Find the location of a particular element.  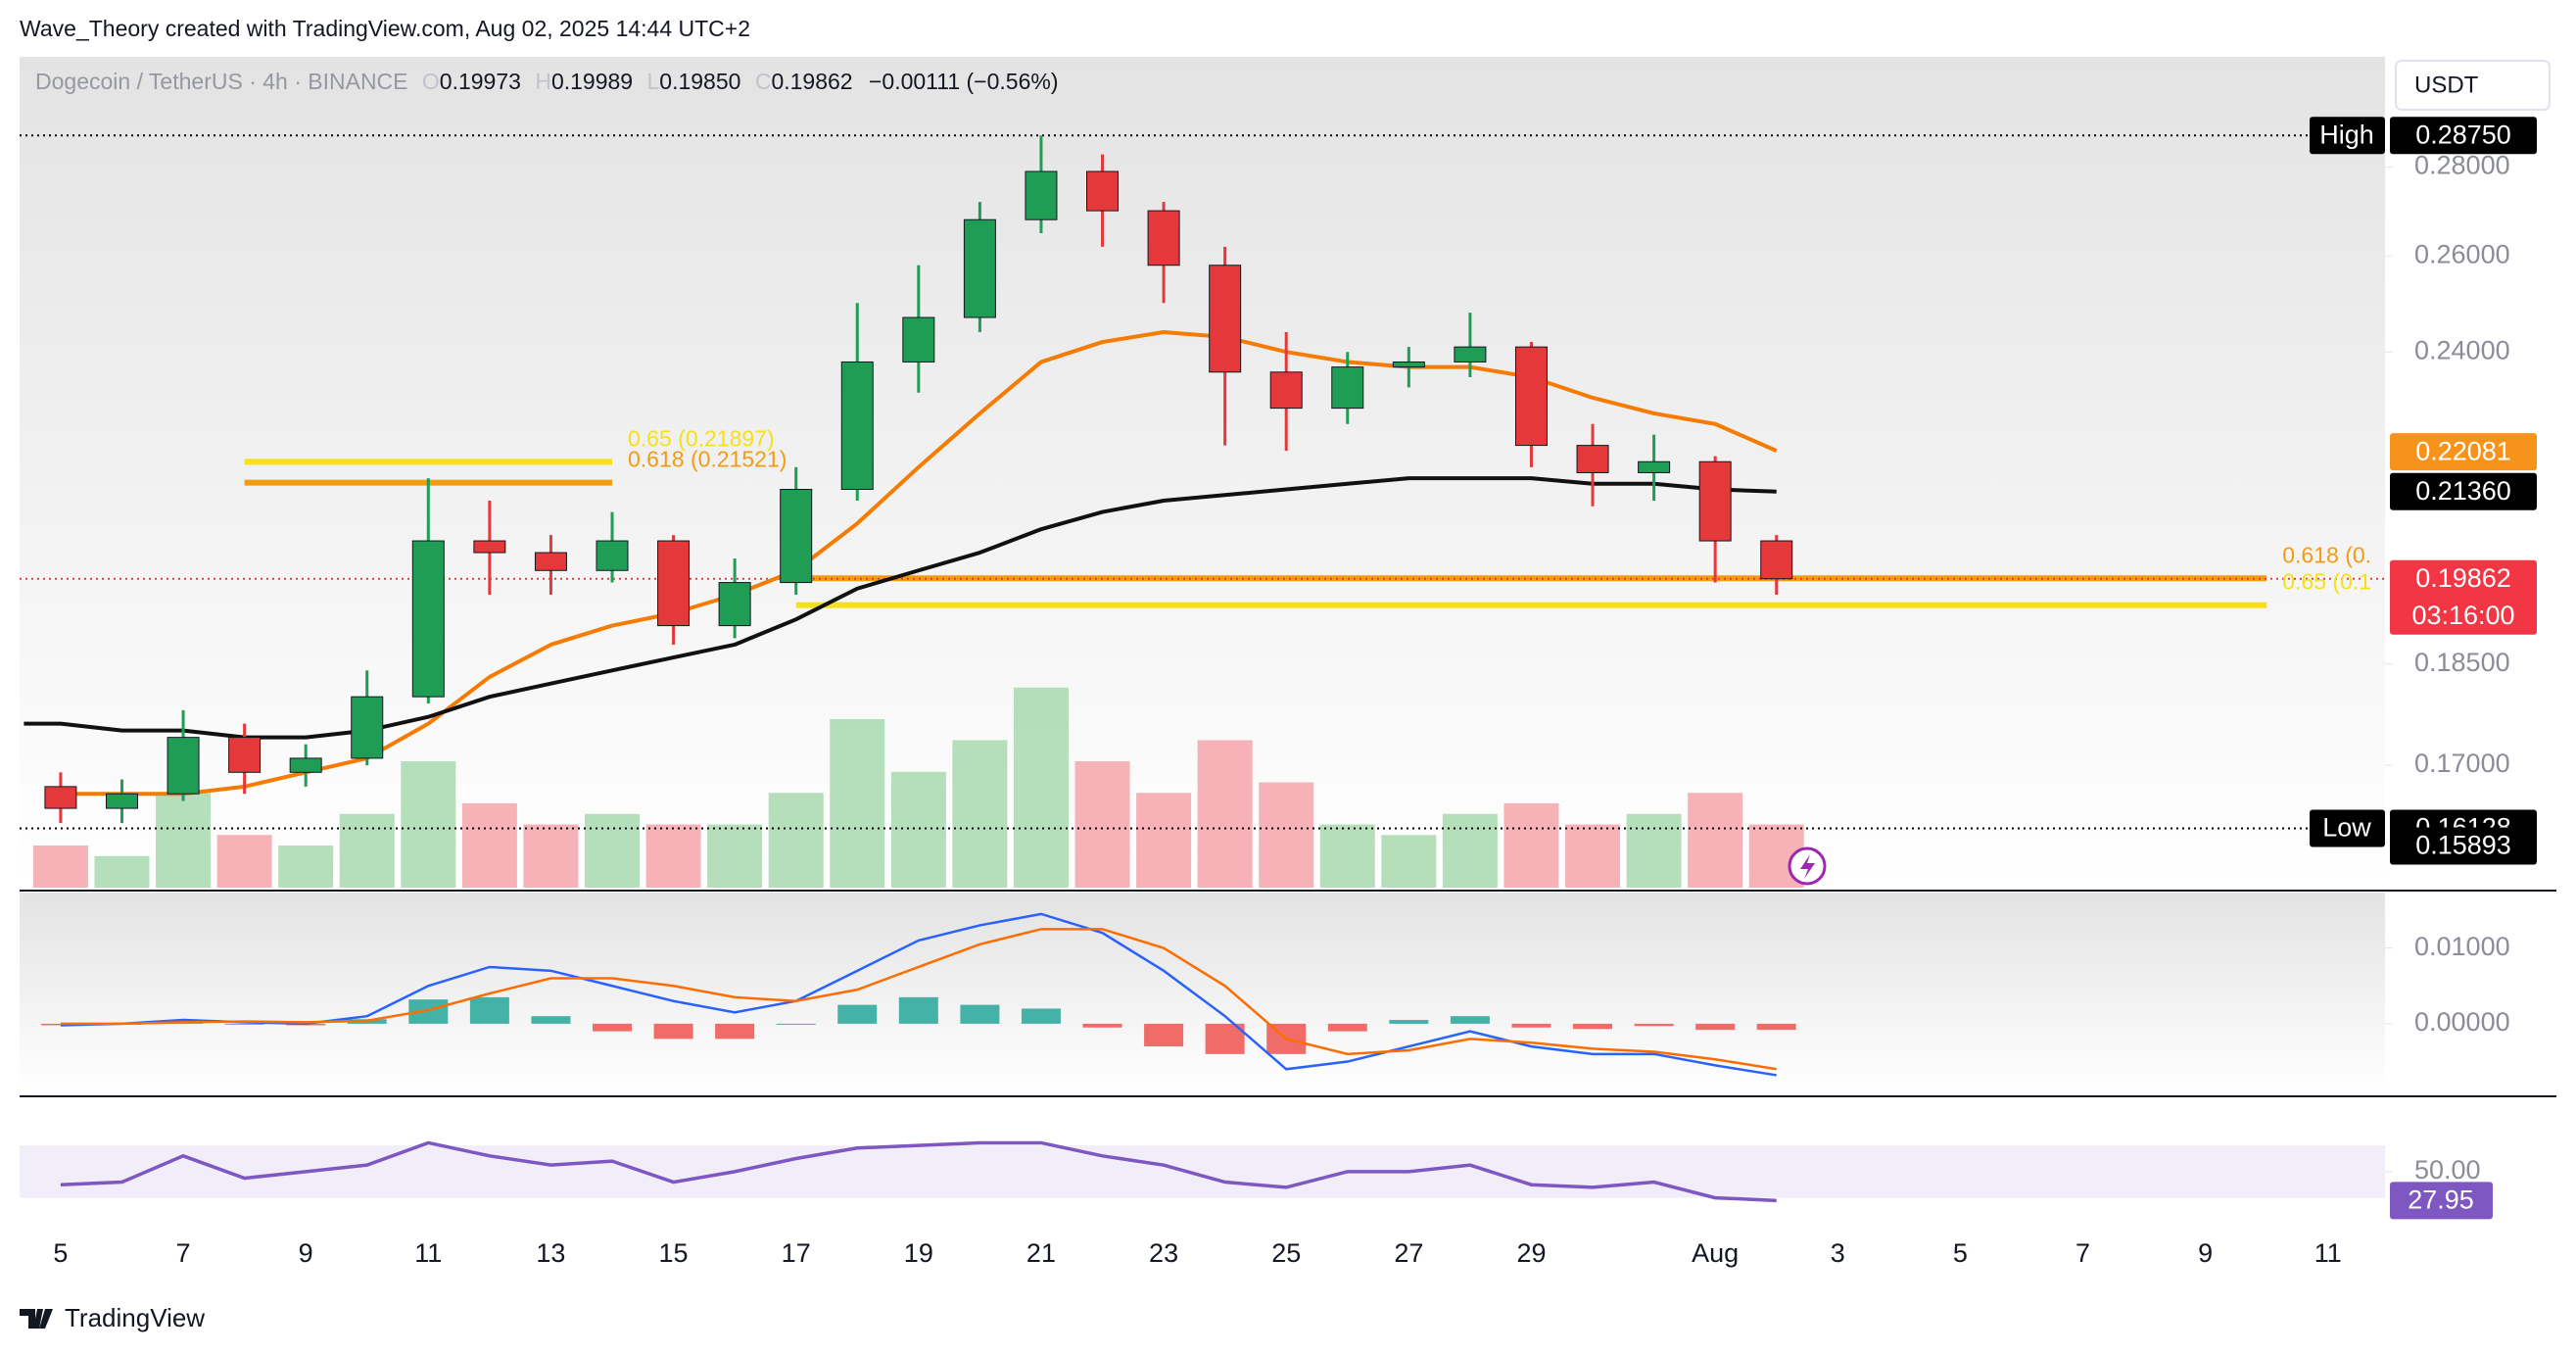

y-tick-label: 0.28000 is located at coordinates (2462, 165).